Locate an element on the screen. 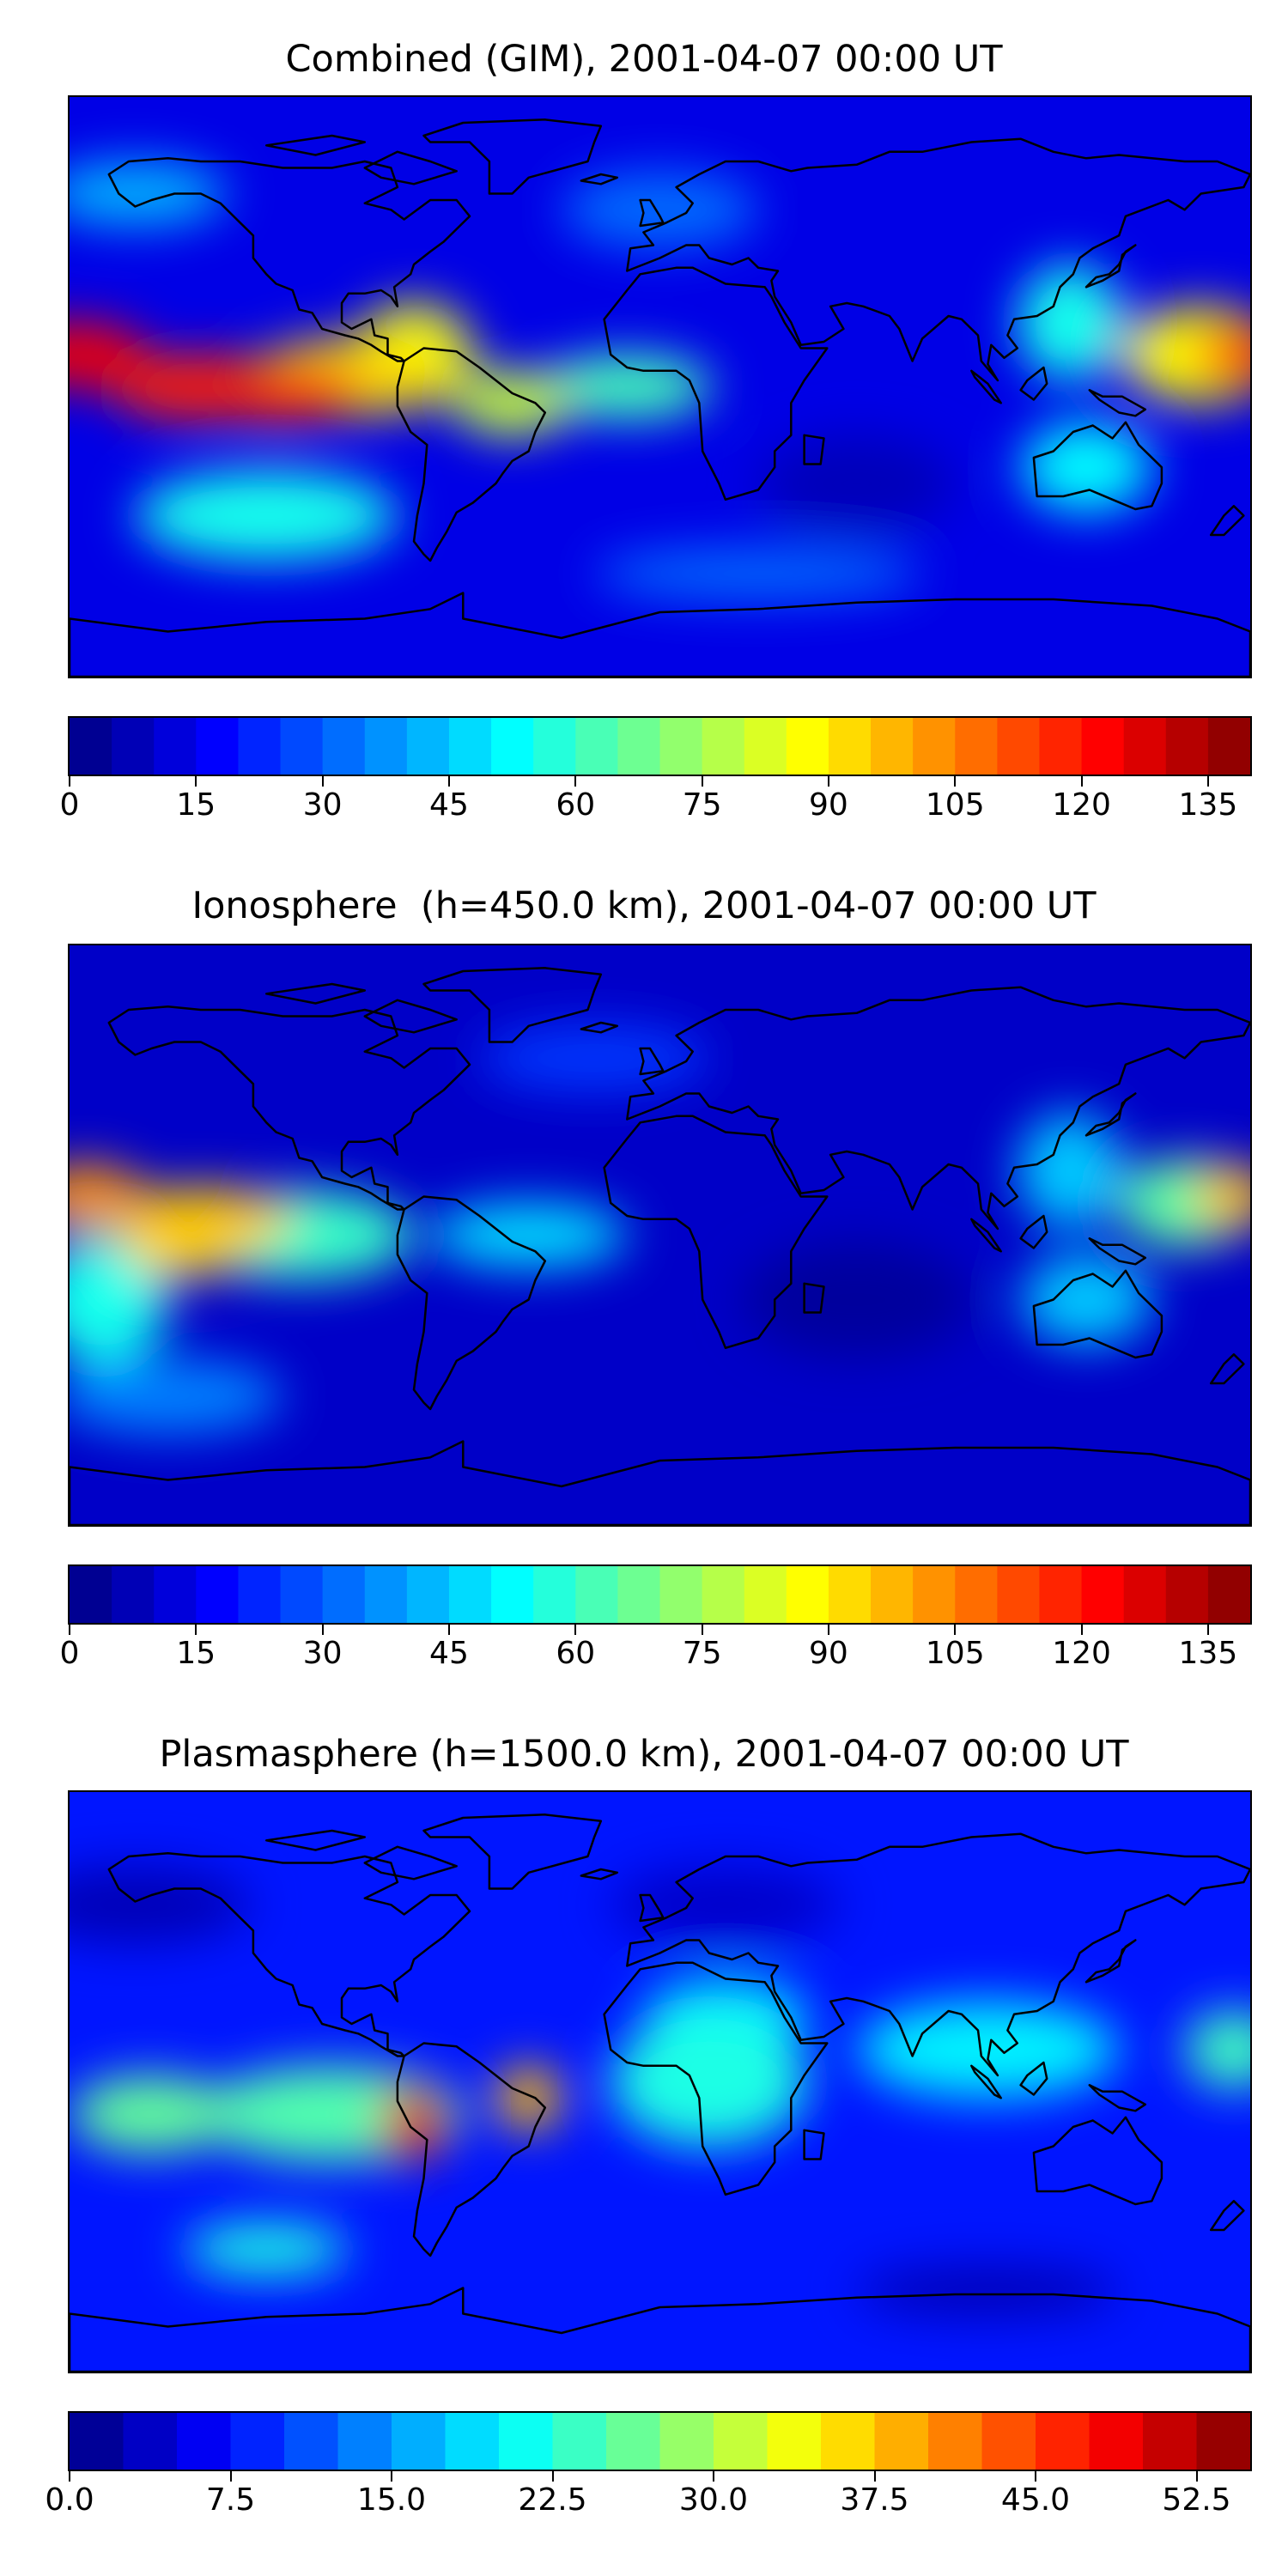 This screenshot has height=2576, width=1288. colorbar-tick-label: 30.0 is located at coordinates (713, 2500).